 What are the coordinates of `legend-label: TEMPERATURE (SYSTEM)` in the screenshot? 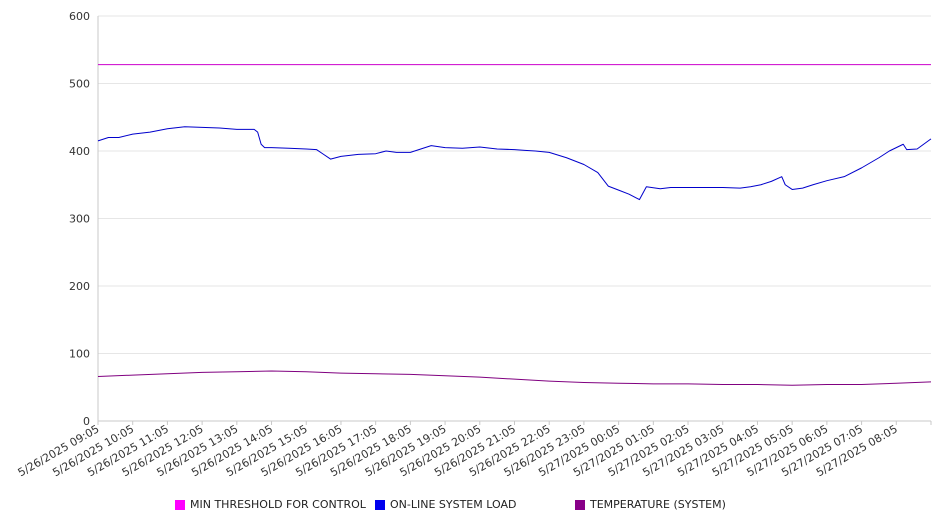 It's located at (658, 504).